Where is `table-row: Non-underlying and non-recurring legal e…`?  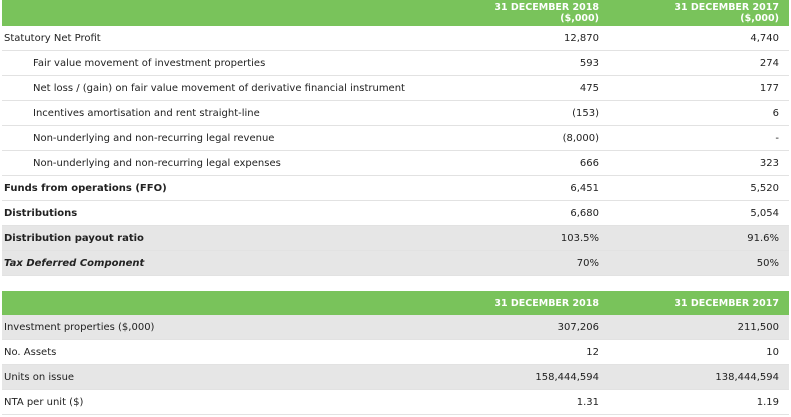
table-row: Non-underlying and non-recurring legal e… is located at coordinates (395, 163).